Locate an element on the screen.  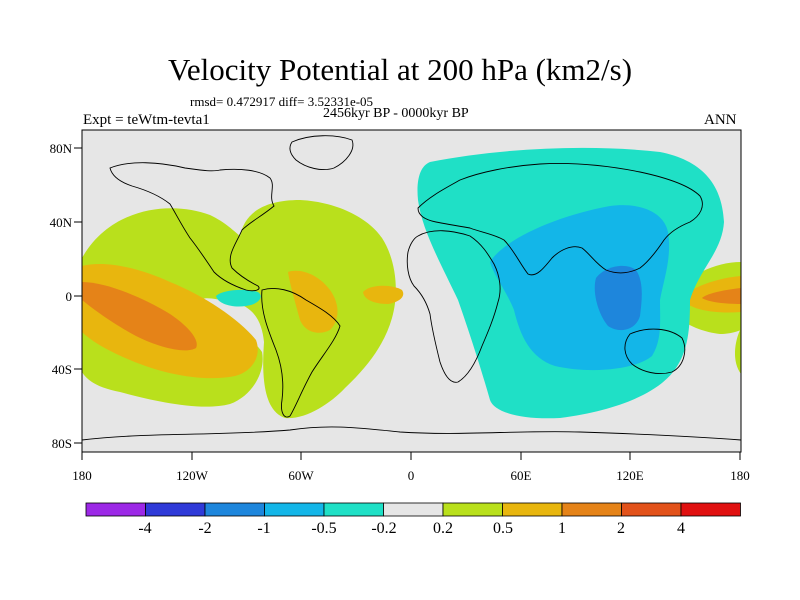
colorbar-label: 2 is located at coordinates (621, 528).